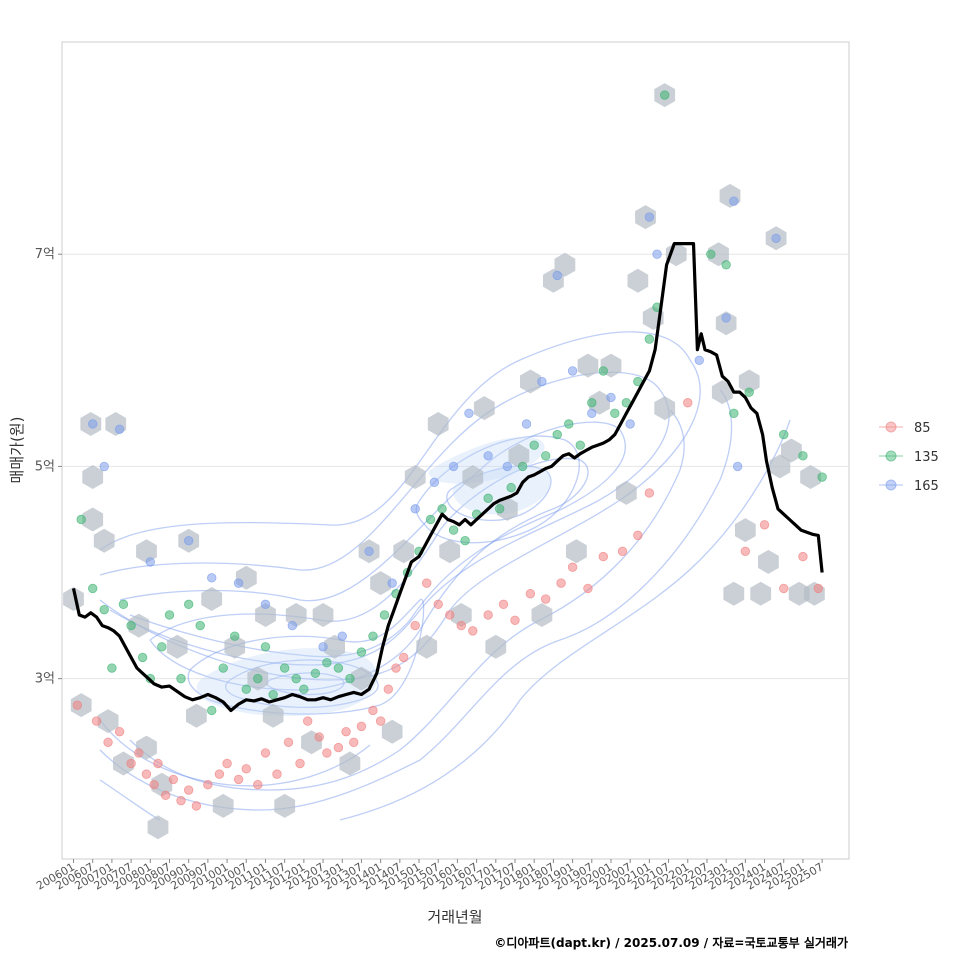  I want to click on density-contour, so click(306, 656).